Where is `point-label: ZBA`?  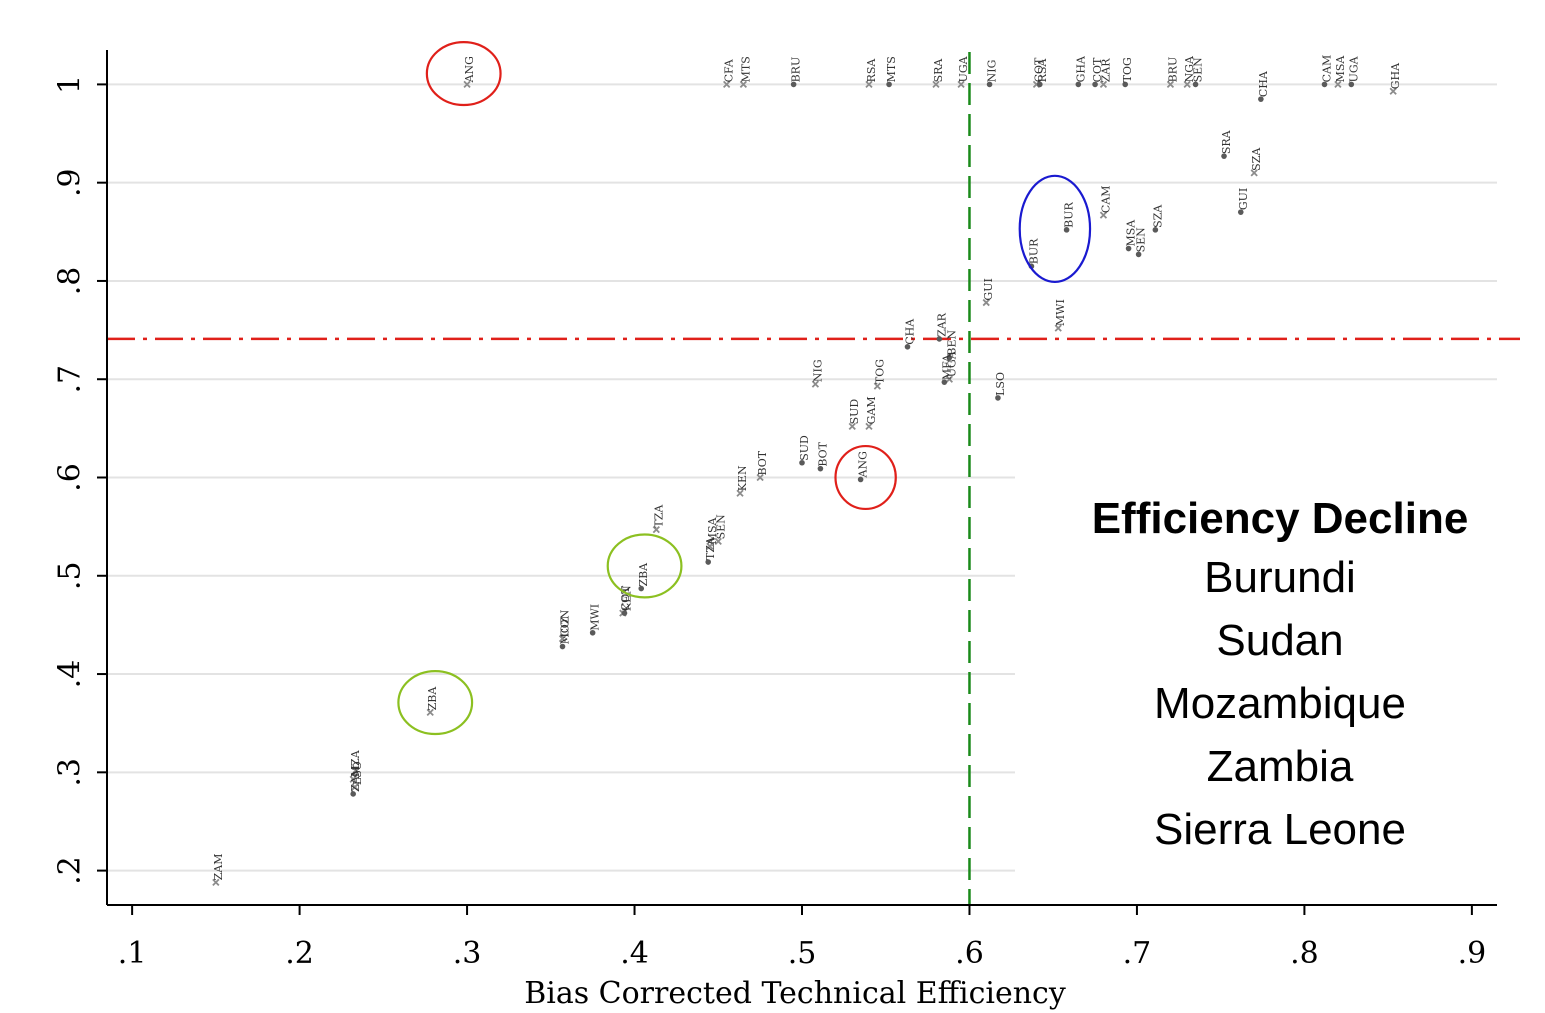
point-label: ZBA is located at coordinates (432, 698).